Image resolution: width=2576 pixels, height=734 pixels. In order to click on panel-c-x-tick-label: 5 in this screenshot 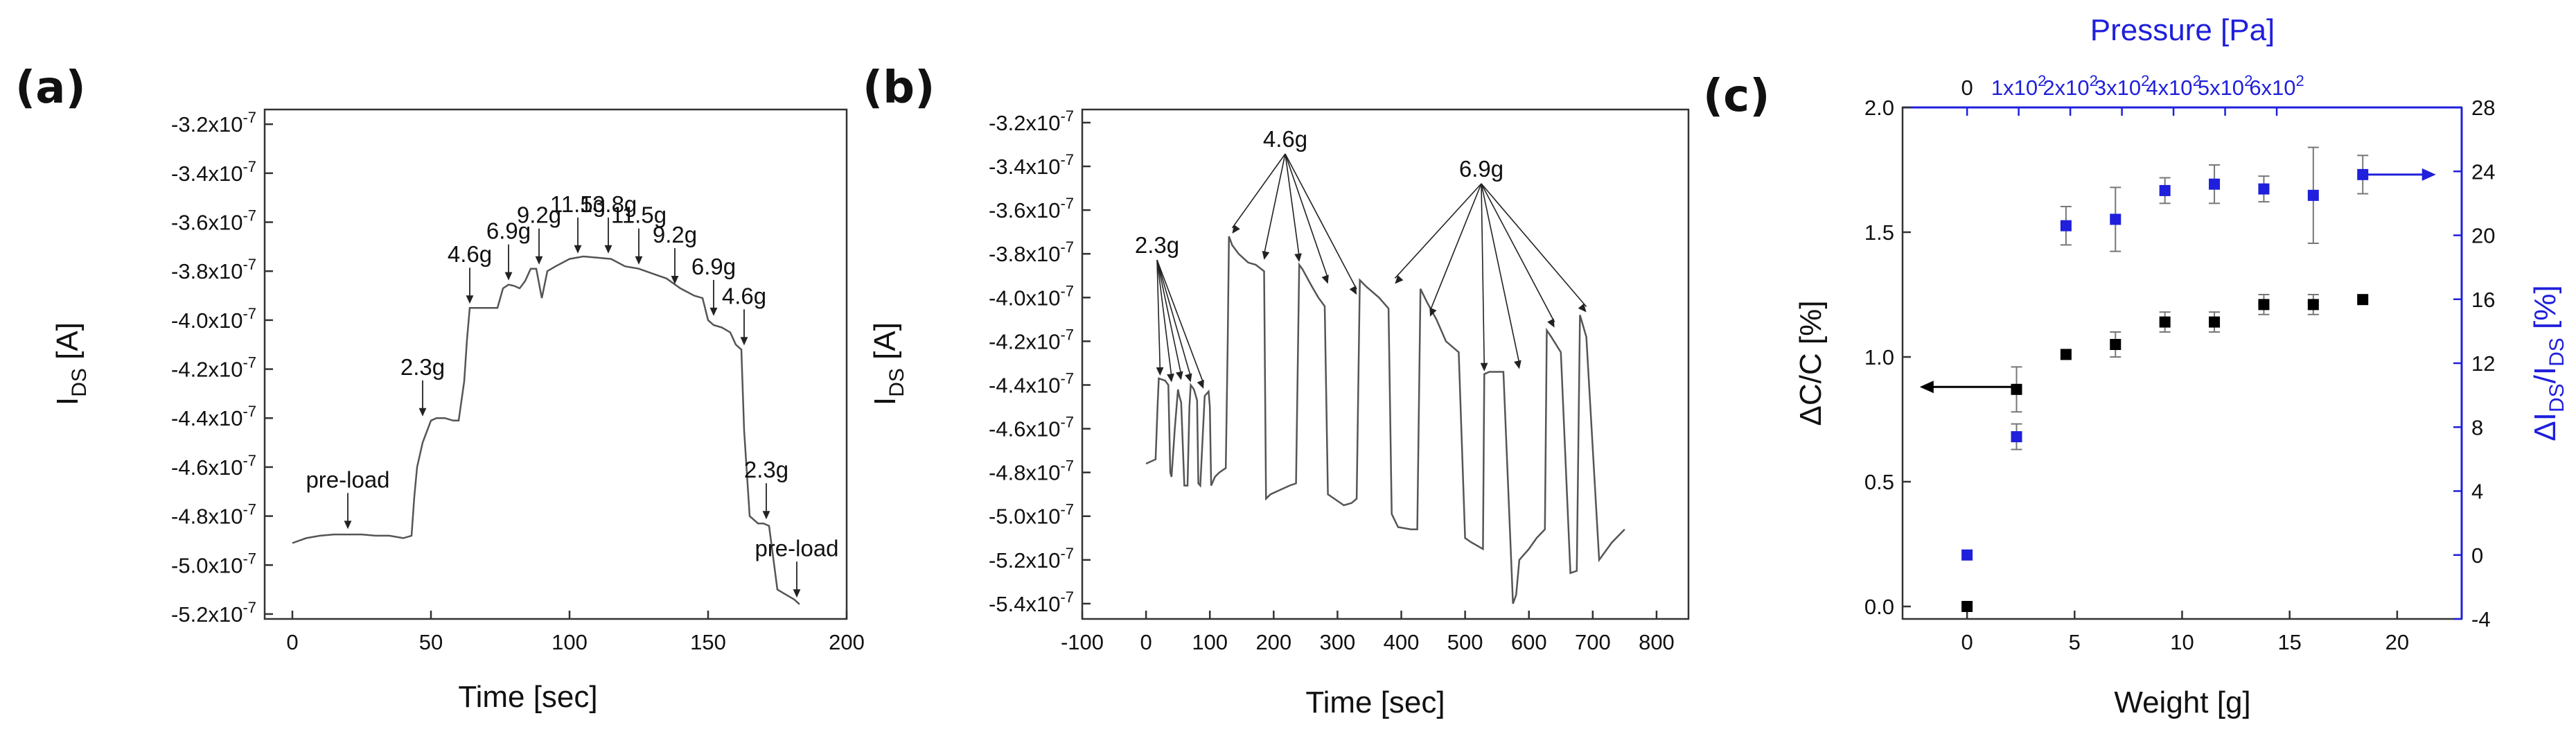, I will do `click(2075, 642)`.